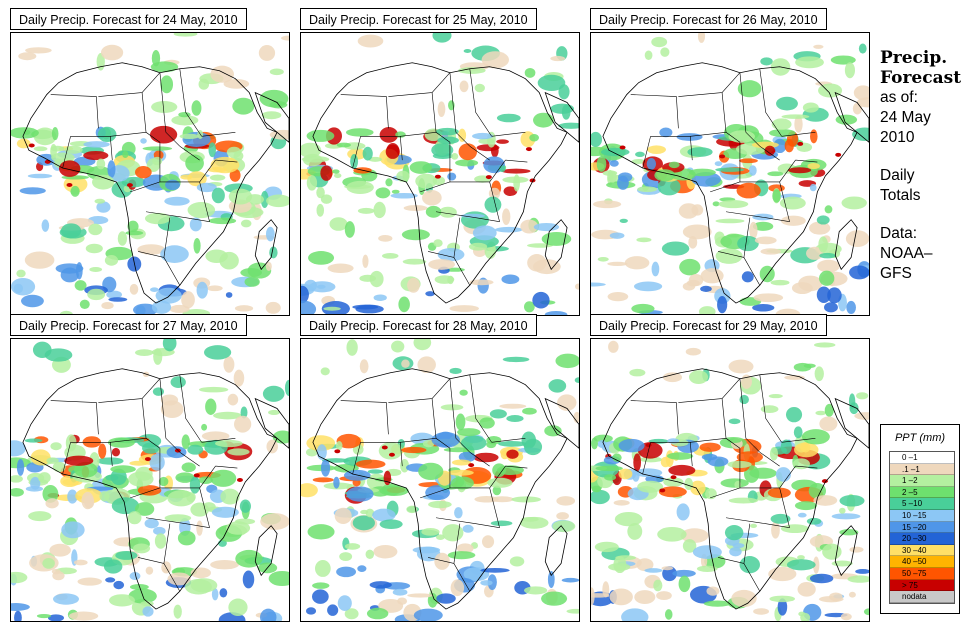 The image size is (965, 628). What do you see at coordinates (922, 585) in the screenshot?
I see `legend-item: > 75` at bounding box center [922, 585].